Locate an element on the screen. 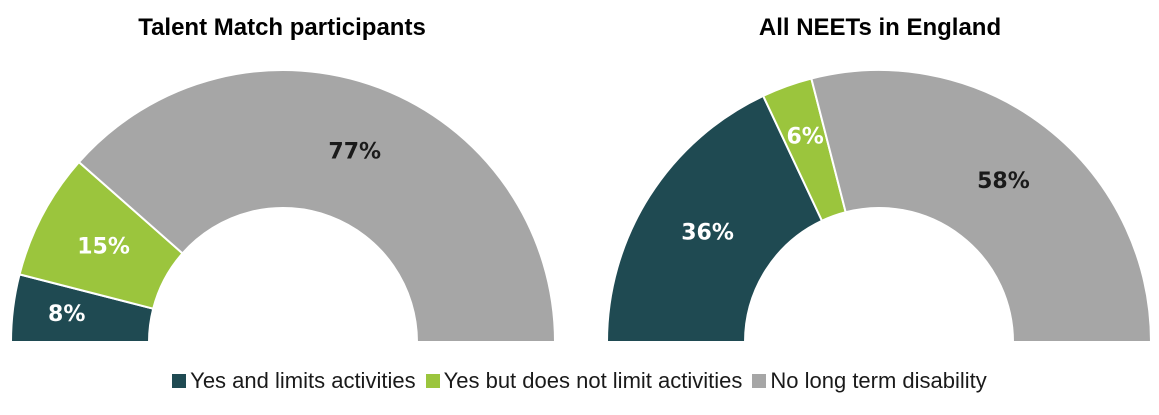 The width and height of the screenshot is (1159, 415). data-label-no-disability: 58% is located at coordinates (1003, 181).